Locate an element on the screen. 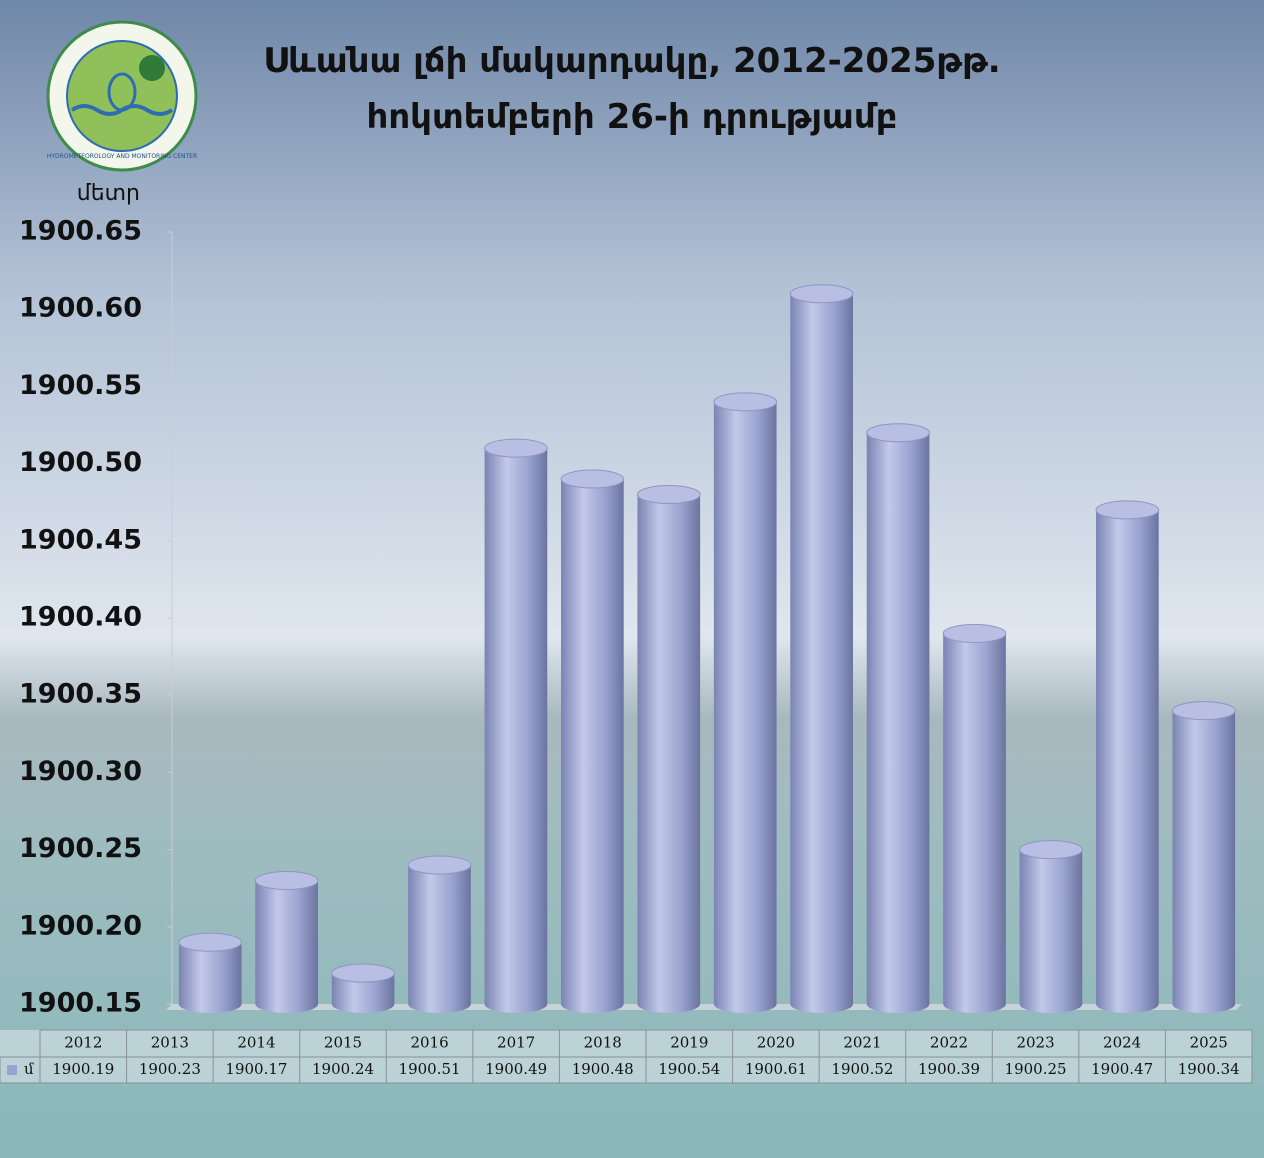  chart-subtitle: հոկտեմբերի 26-ի դրությամբ is located at coordinates (631, 117).